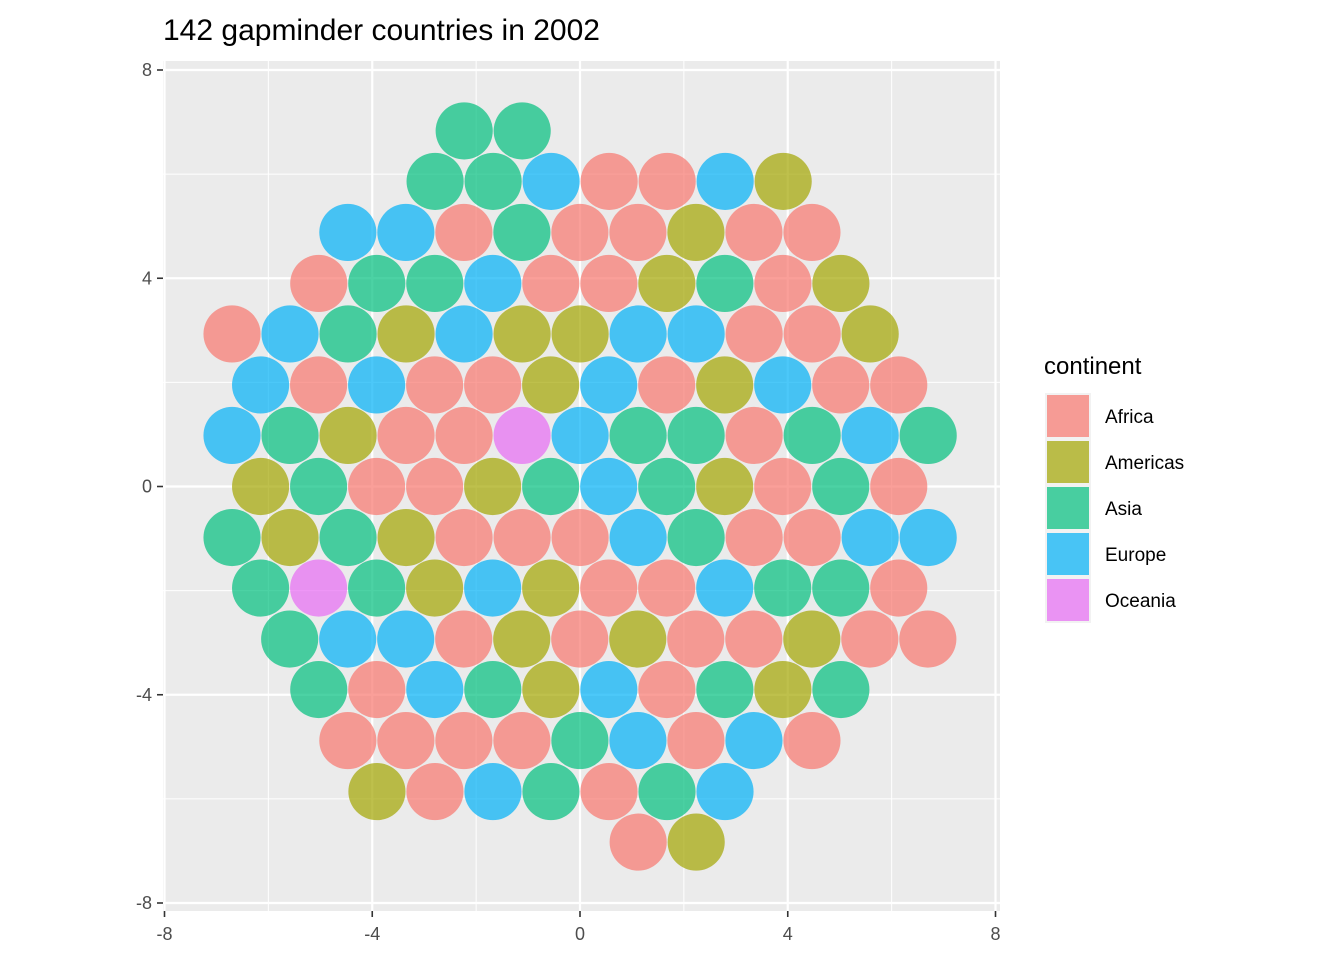 The height and width of the screenshot is (960, 1344). What do you see at coordinates (788, 934) in the screenshot?
I see `x-tick-label: 4` at bounding box center [788, 934].